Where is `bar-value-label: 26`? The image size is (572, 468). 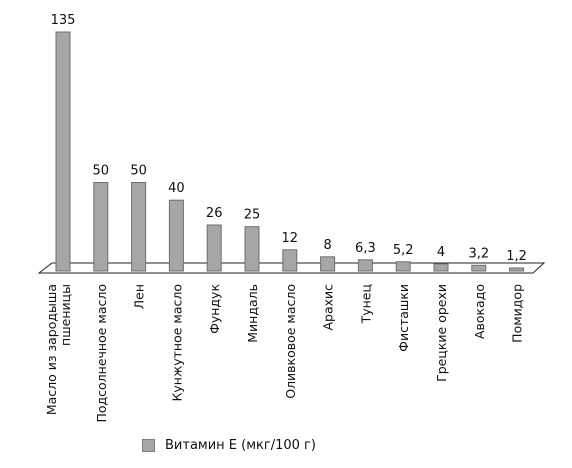
bar-value-label: 26 is located at coordinates (214, 213).